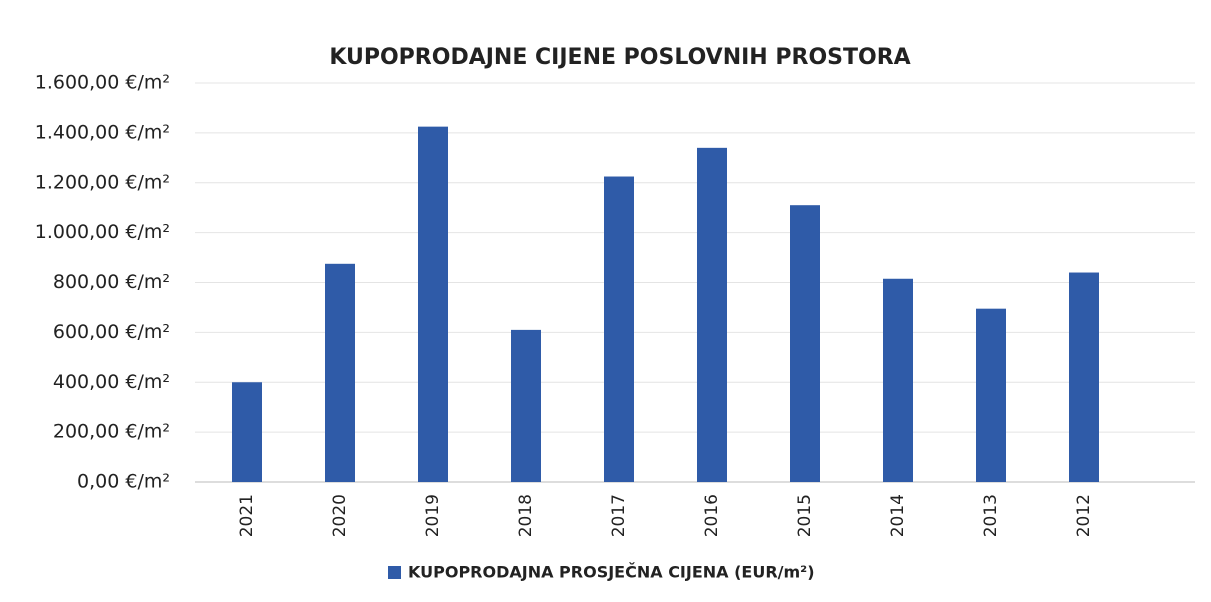 This screenshot has height=602, width=1211. Describe the element at coordinates (611, 572) in the screenshot. I see `legend-label: KUPOPRODAJNA PROSJEČNA CIJENA (EUR/m²)` at that location.